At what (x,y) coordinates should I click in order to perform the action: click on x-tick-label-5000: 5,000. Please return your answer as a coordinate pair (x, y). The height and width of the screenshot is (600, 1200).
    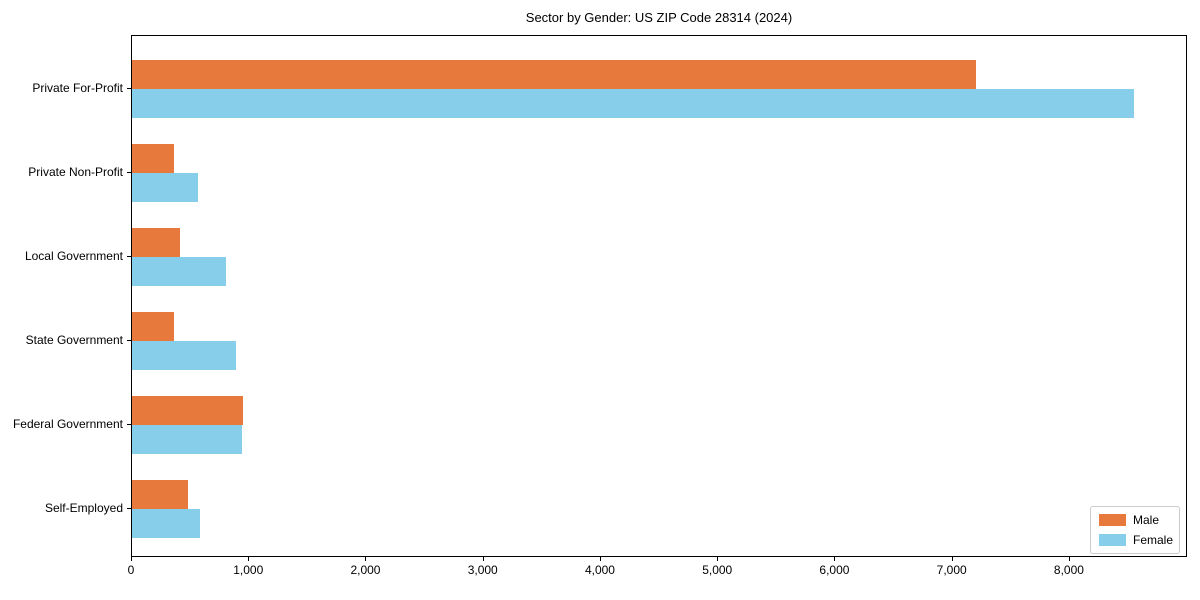
    Looking at the image, I should click on (717, 570).